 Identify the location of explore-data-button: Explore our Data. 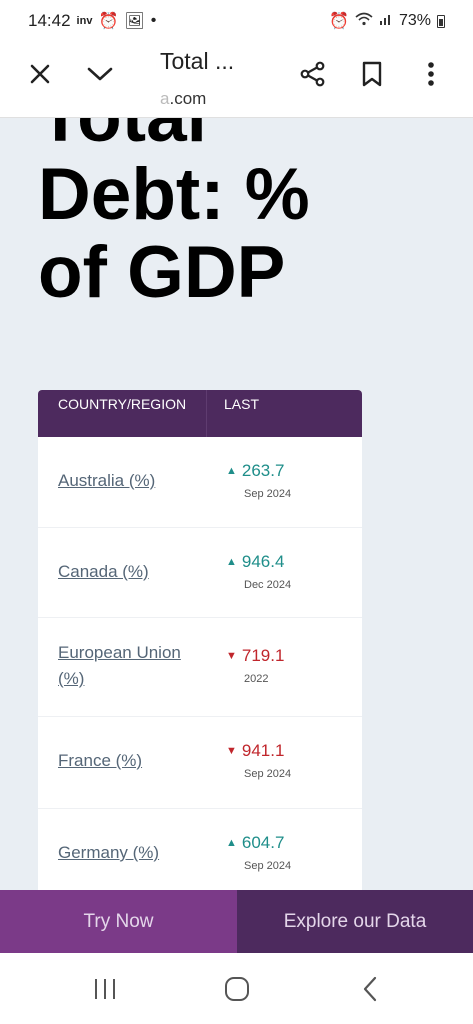
(355, 921).